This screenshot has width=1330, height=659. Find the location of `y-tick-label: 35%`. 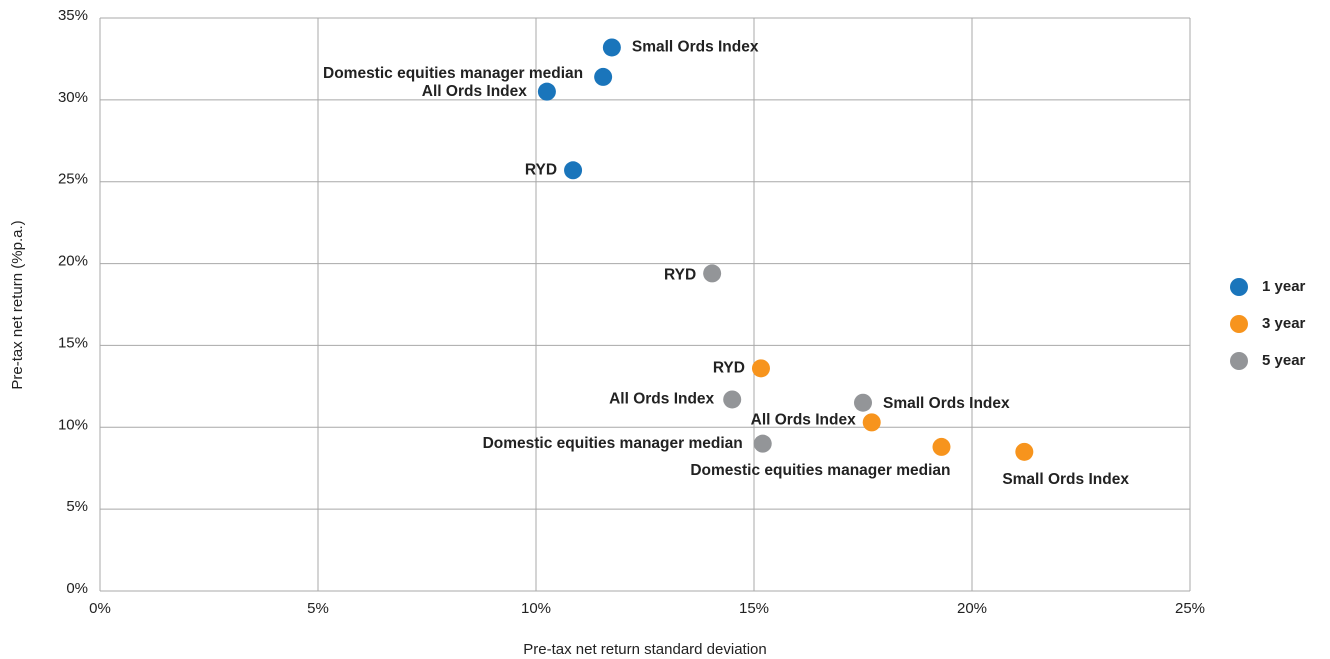

y-tick-label: 35% is located at coordinates (73, 15).